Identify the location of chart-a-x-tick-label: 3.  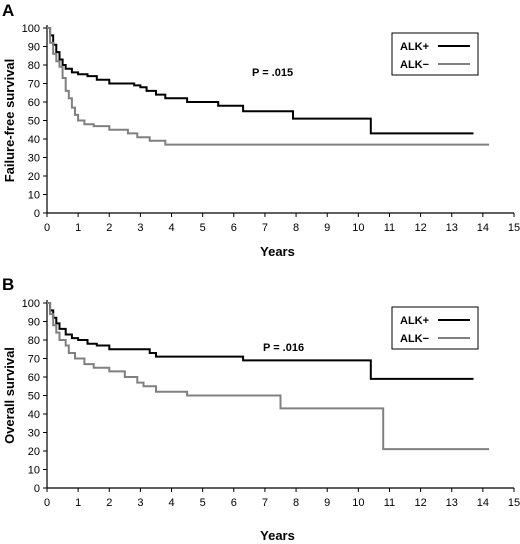
(140, 228).